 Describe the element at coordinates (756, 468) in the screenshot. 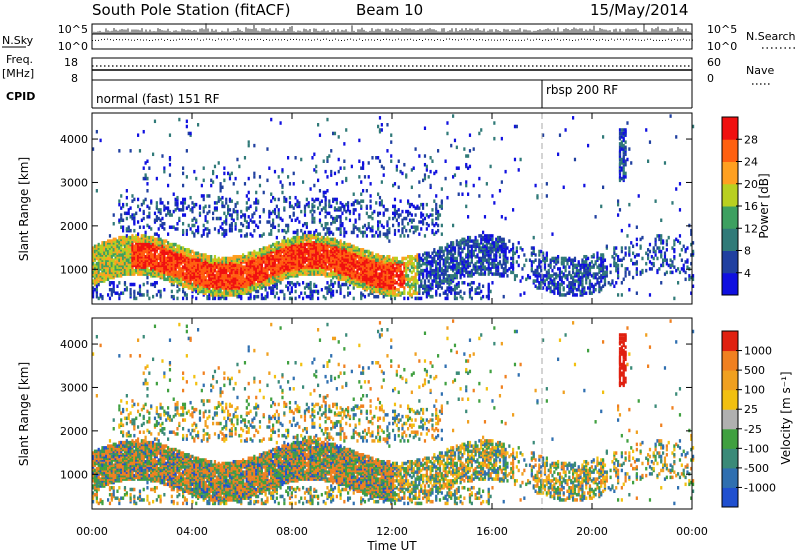

I see `colorbar-tick: -500` at that location.